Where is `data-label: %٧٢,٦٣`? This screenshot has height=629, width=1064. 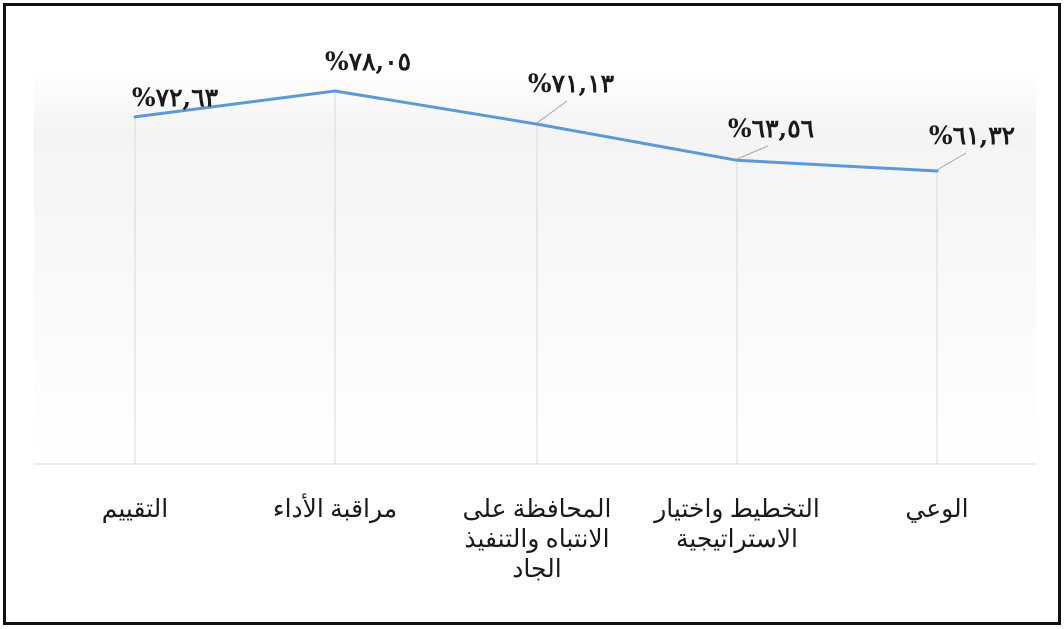
data-label: %٧٢,٦٣ is located at coordinates (175, 97).